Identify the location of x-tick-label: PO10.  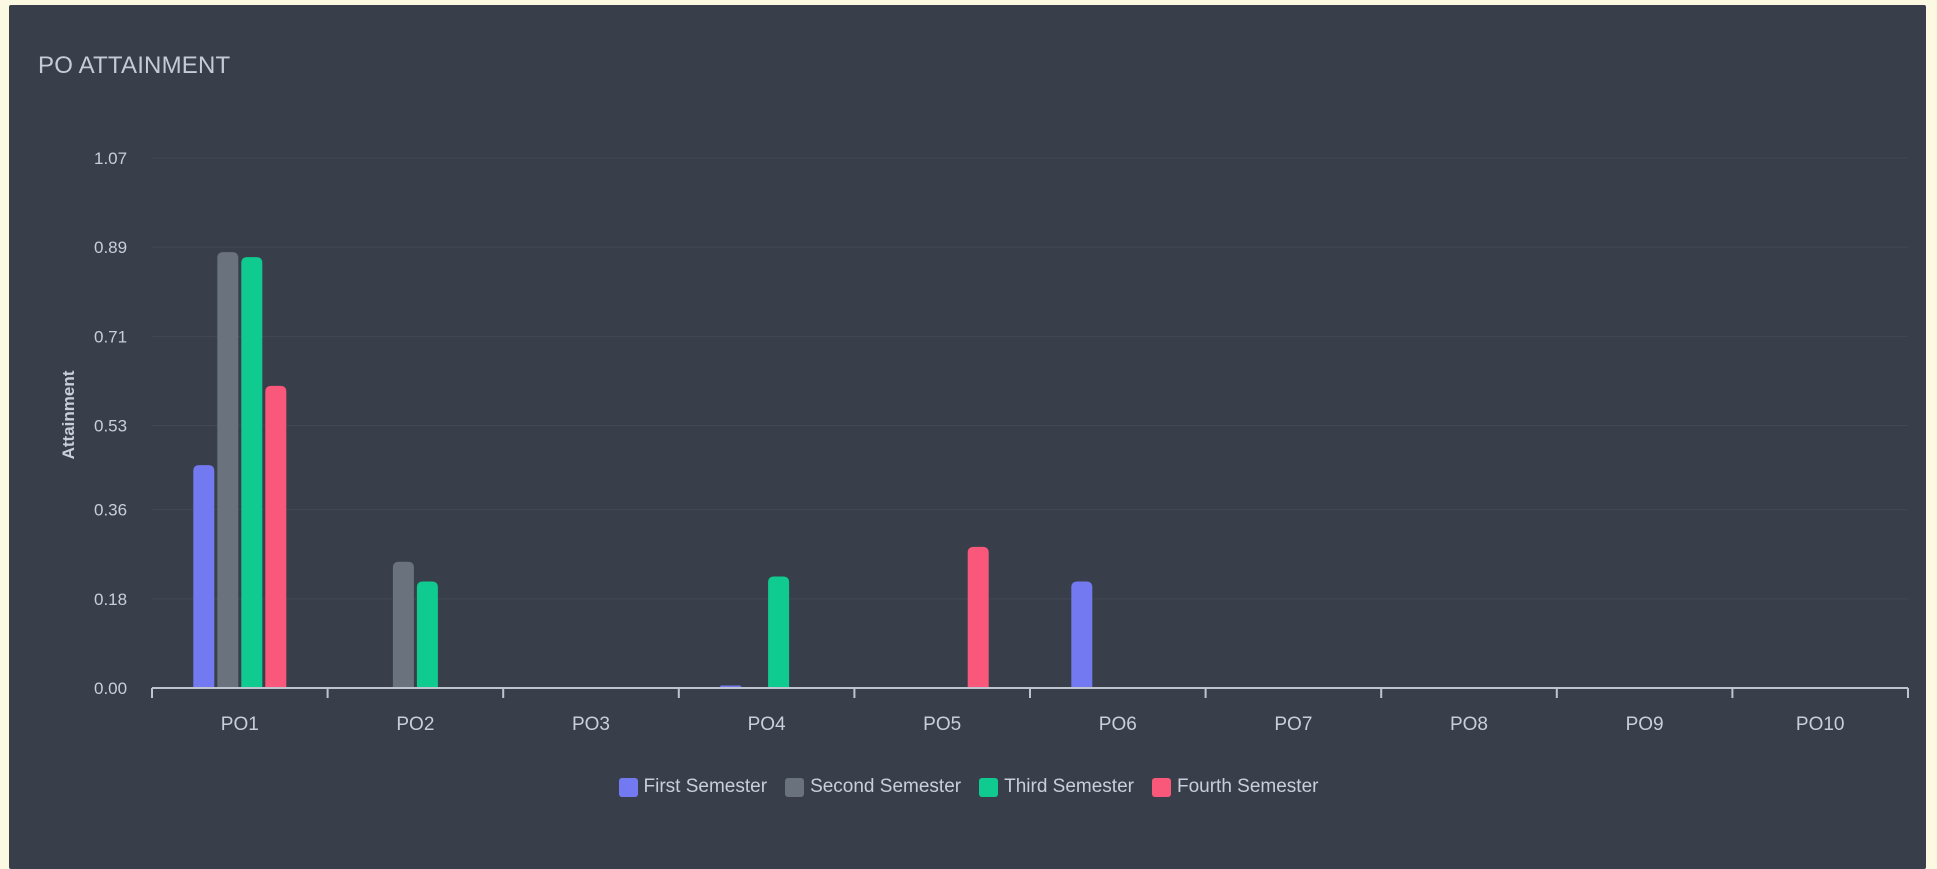
(1820, 724).